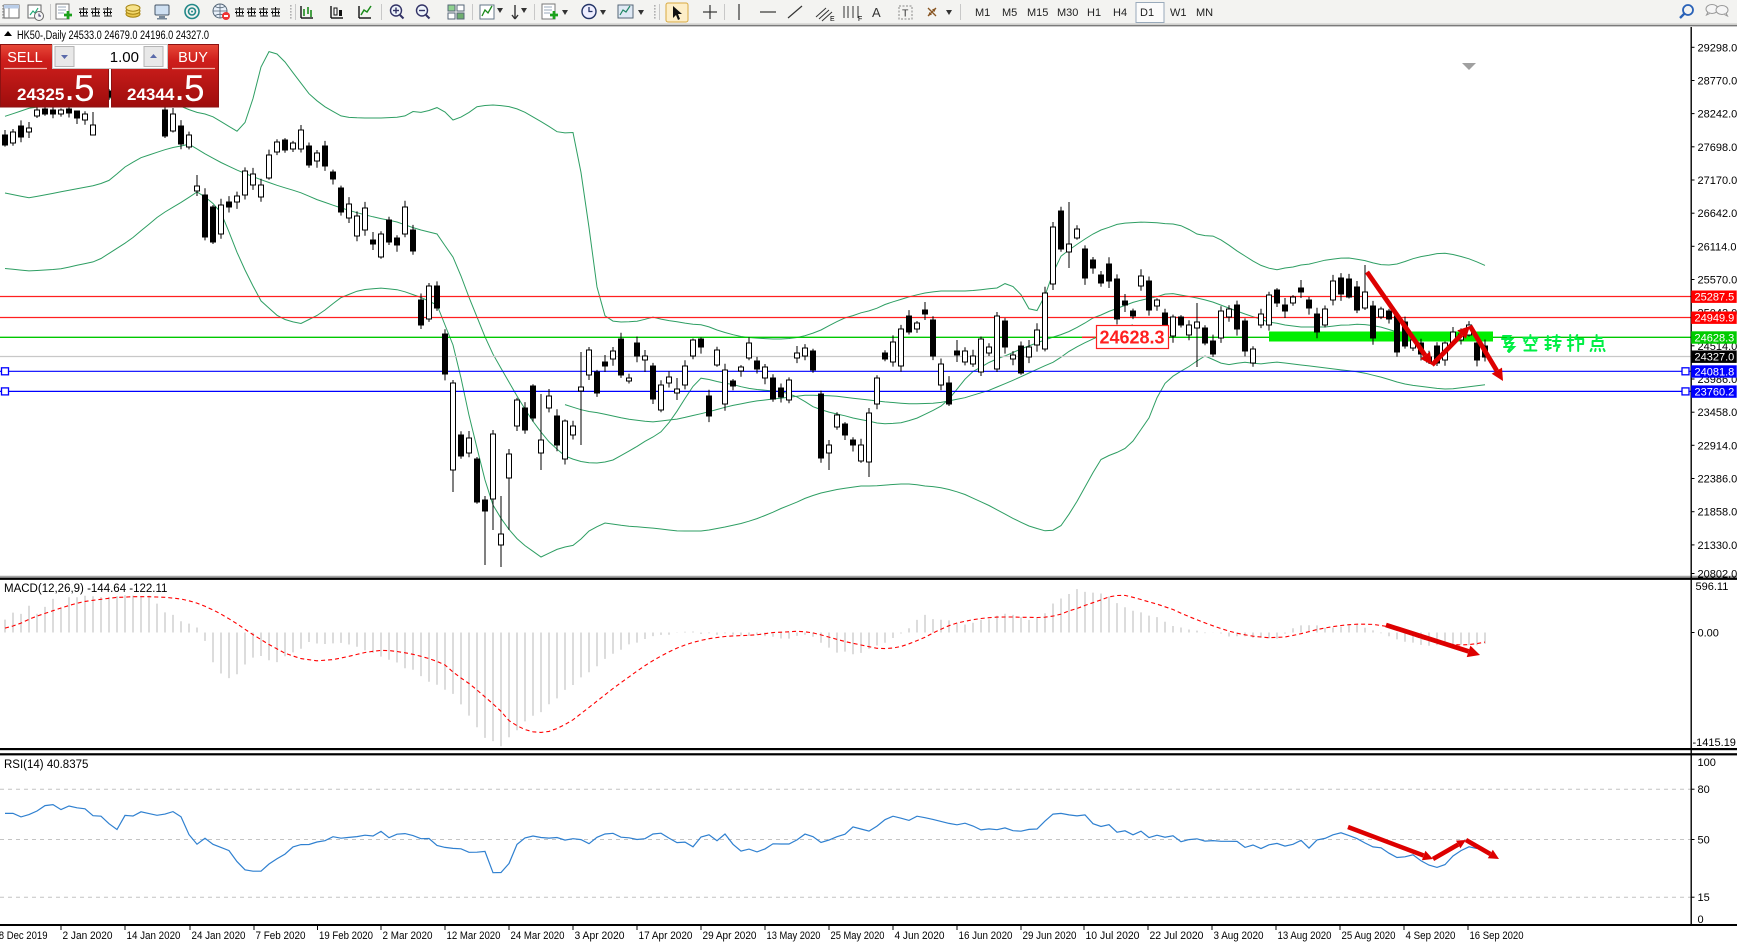 This screenshot has height=946, width=1737. I want to click on svg-text: H4, so click(1120, 13).